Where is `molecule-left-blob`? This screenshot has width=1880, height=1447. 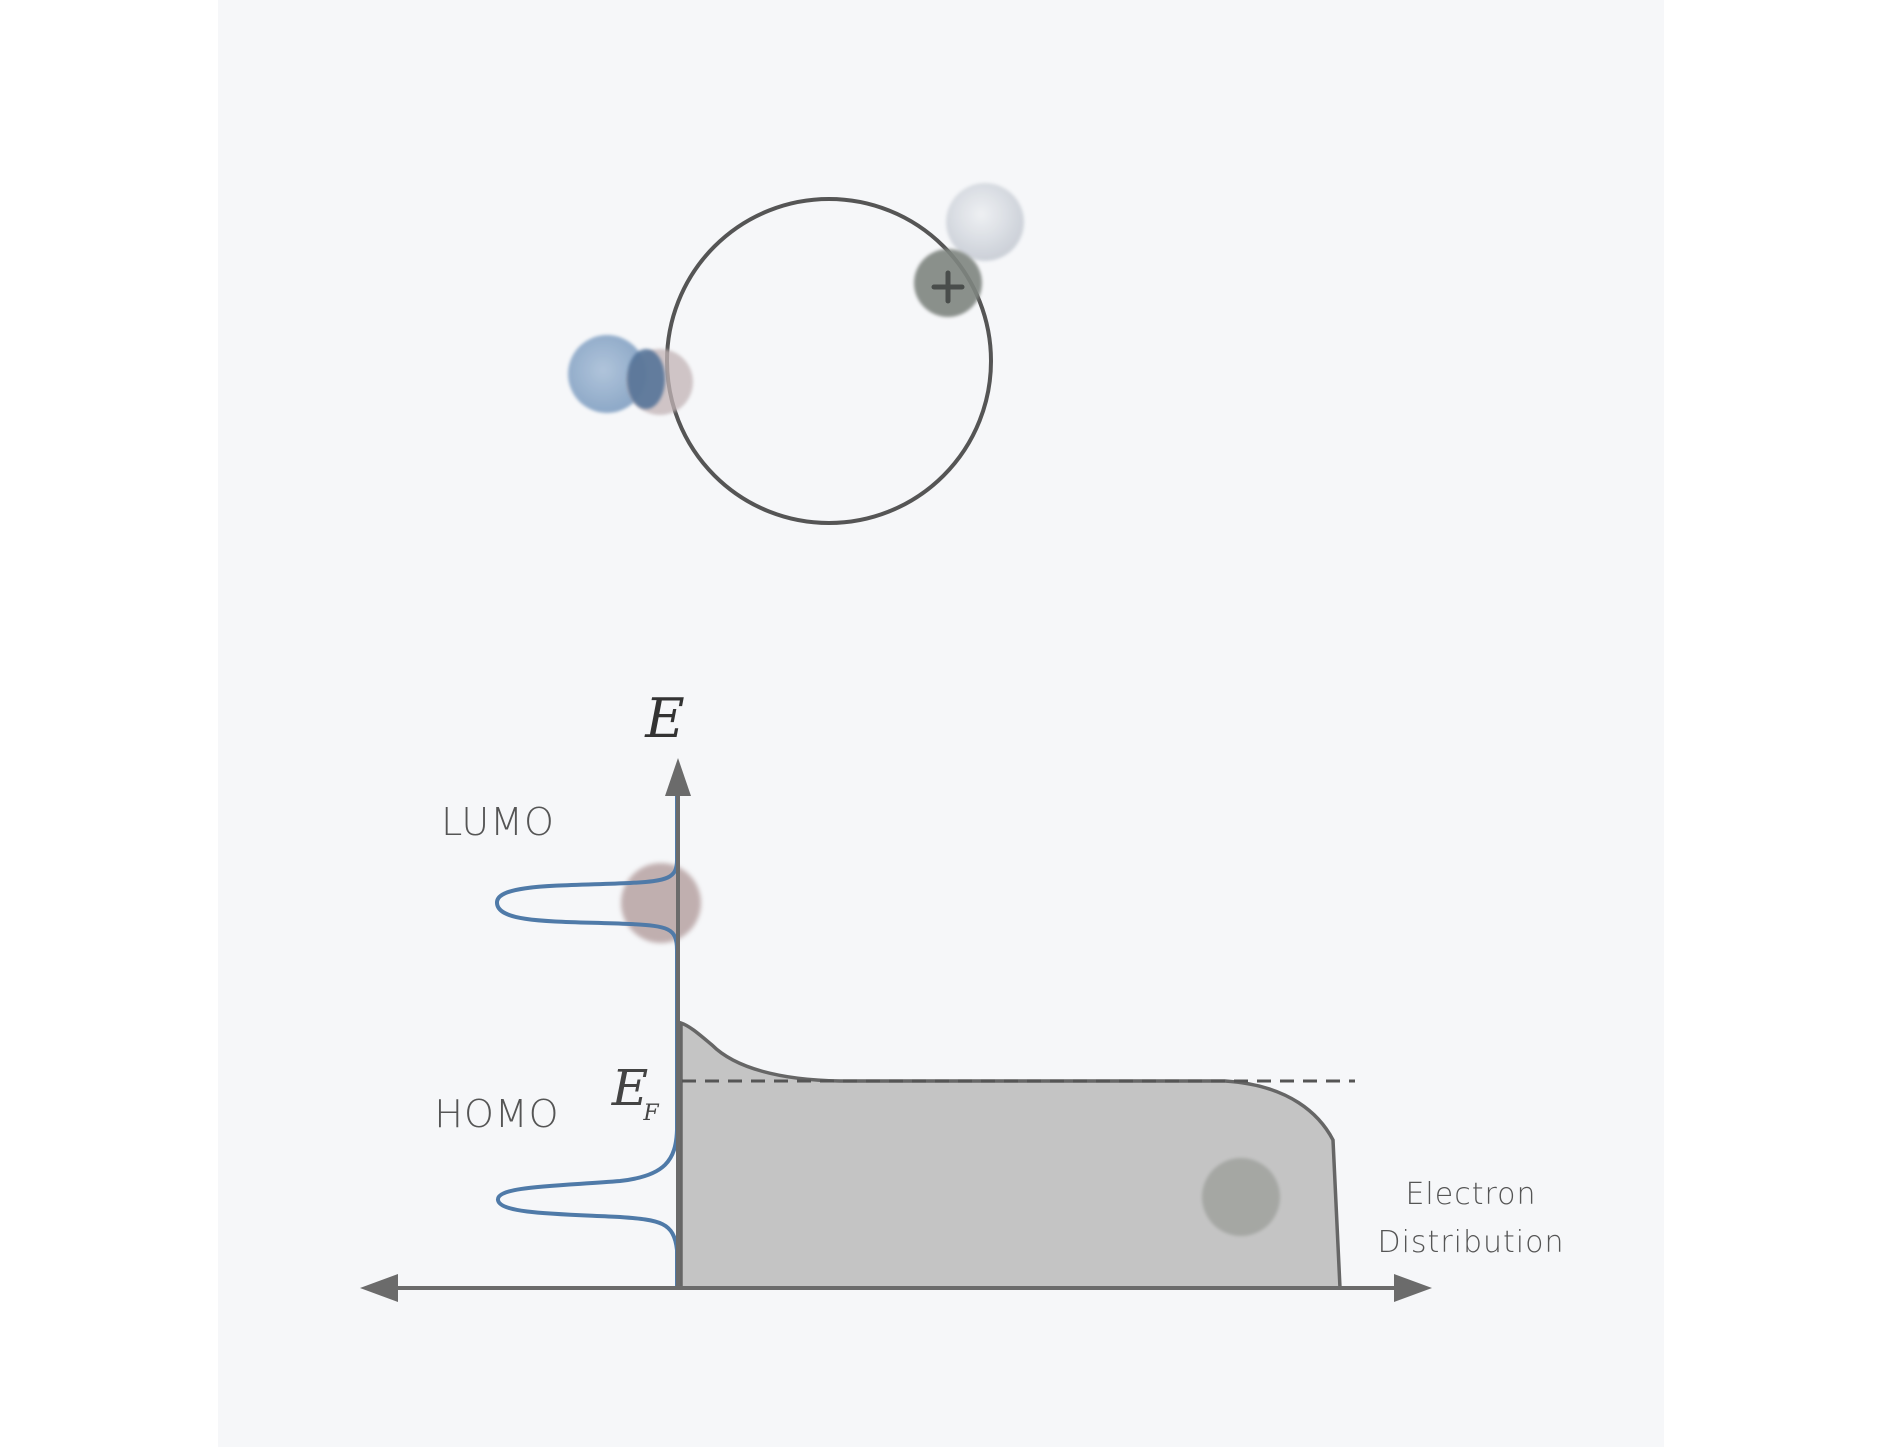
molecule-left-blob is located at coordinates (607, 374).